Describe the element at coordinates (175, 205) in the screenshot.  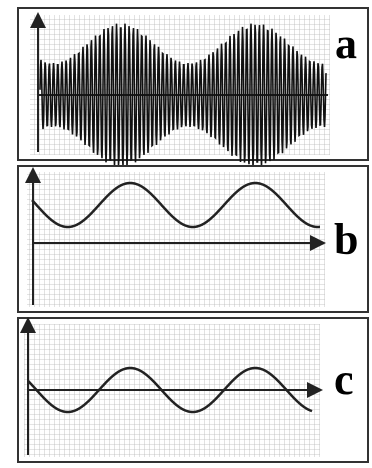
I see `modulating-wave` at that location.